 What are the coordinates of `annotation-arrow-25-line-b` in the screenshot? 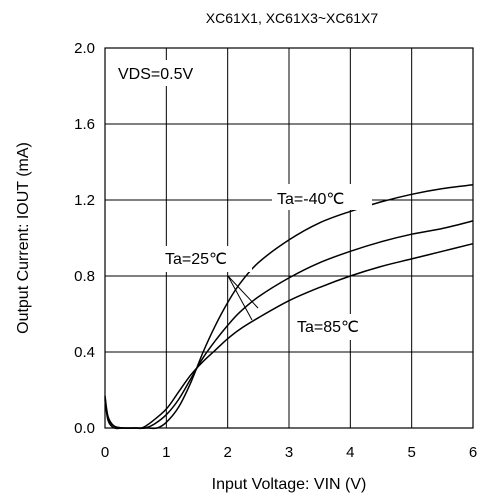 It's located at (240, 298).